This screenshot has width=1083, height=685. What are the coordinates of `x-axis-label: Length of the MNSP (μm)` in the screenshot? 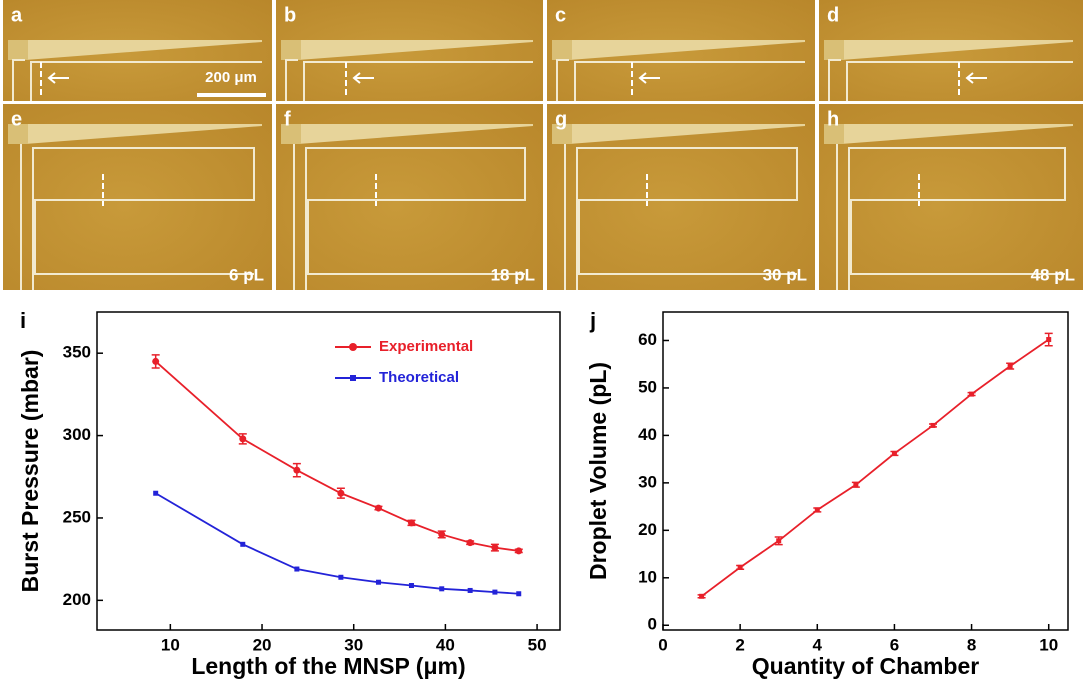 It's located at (328, 666).